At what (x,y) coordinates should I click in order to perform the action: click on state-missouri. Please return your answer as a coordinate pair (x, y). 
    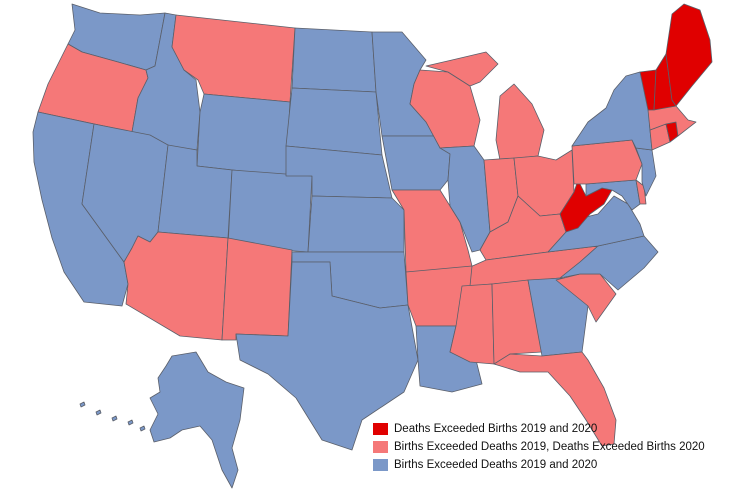
    Looking at the image, I should click on (432, 231).